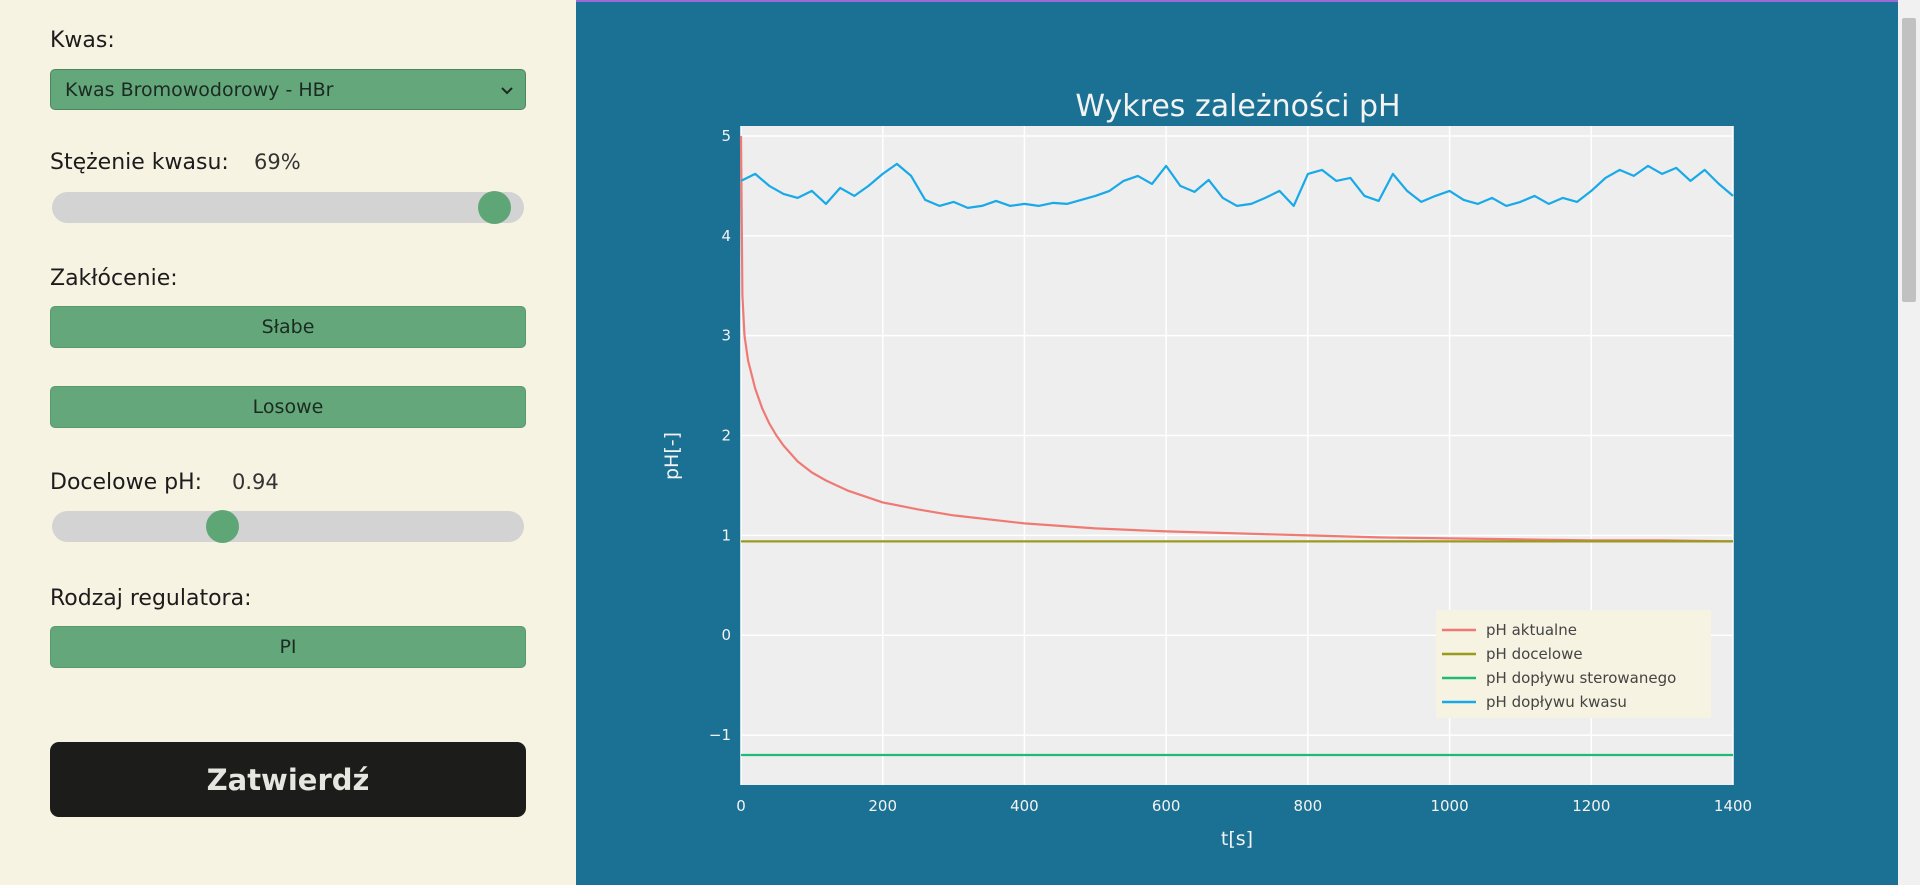 The image size is (1920, 885). I want to click on target-ph-value: 0.94, so click(255, 482).